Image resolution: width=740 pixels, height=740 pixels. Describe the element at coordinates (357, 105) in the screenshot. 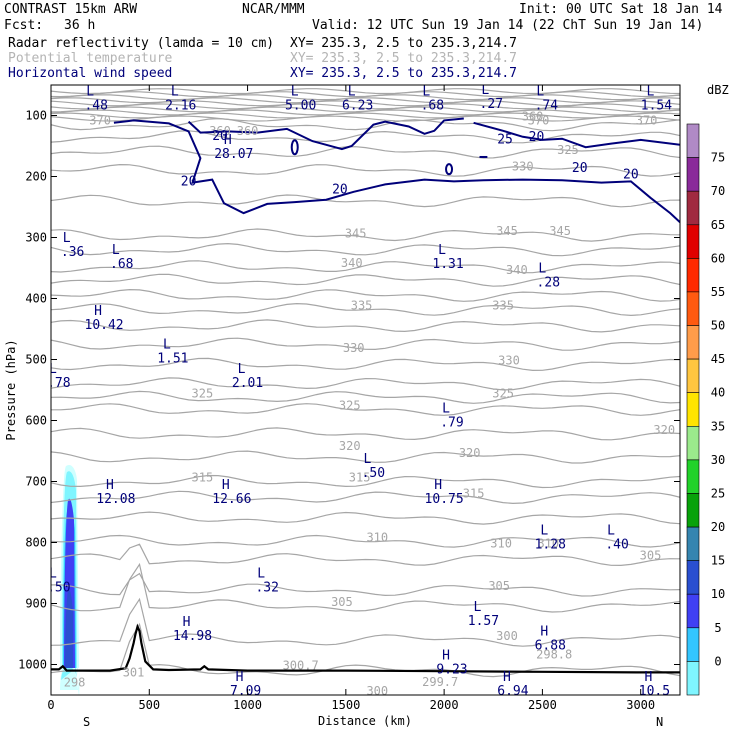

I see `extremum-value: 6.23` at that location.